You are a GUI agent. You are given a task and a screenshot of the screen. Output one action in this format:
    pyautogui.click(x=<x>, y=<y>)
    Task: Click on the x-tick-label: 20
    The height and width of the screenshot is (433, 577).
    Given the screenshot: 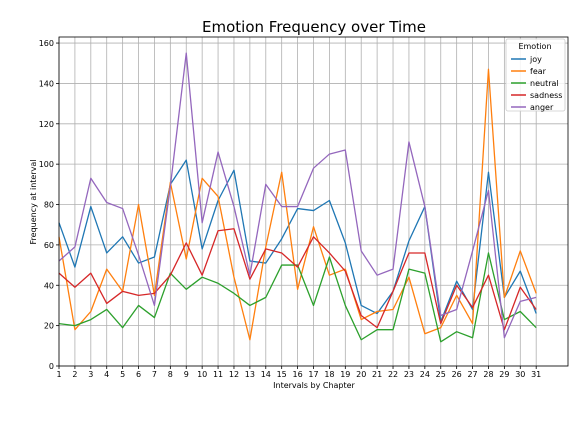 What is the action you would take?
    pyautogui.click(x=361, y=374)
    